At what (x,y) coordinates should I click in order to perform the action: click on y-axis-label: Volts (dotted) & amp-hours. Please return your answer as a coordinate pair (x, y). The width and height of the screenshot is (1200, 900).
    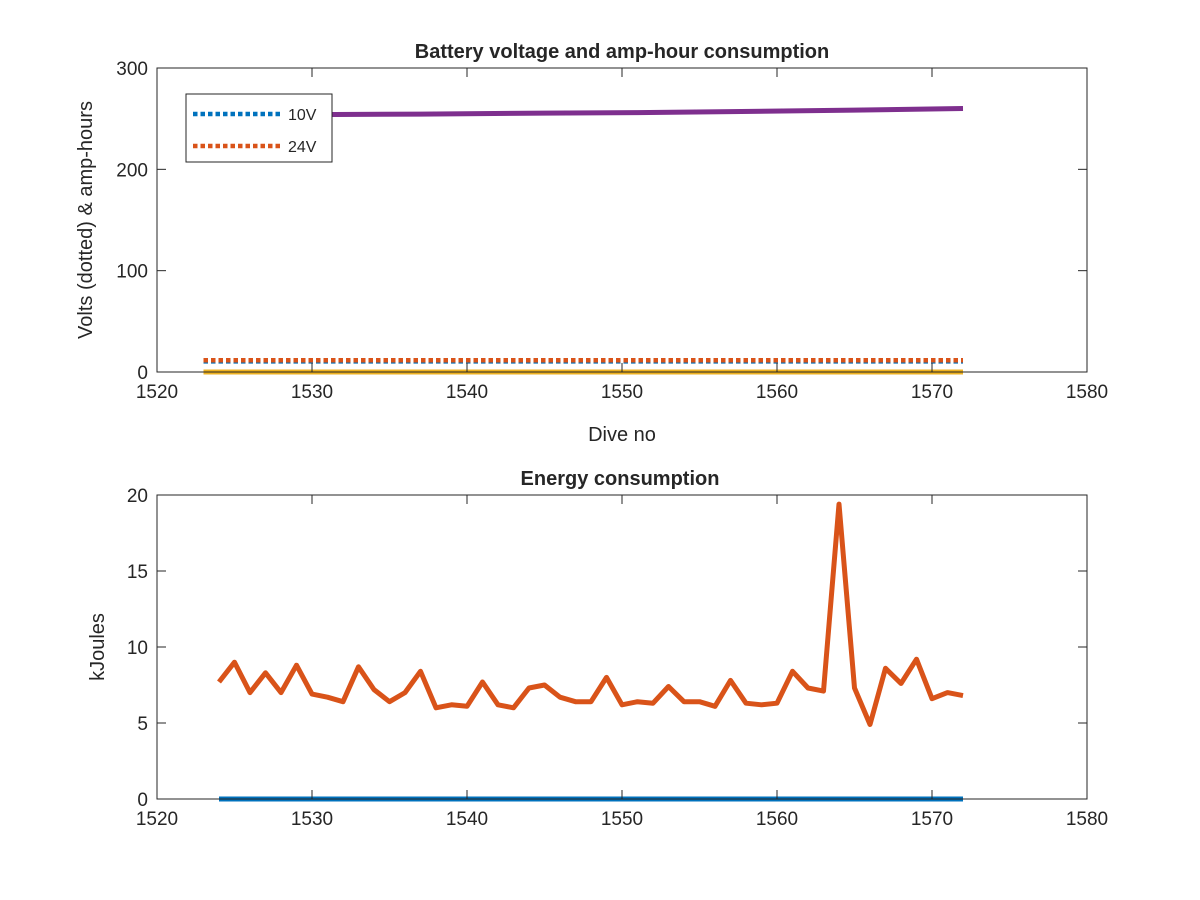
    Looking at the image, I should click on (86, 220).